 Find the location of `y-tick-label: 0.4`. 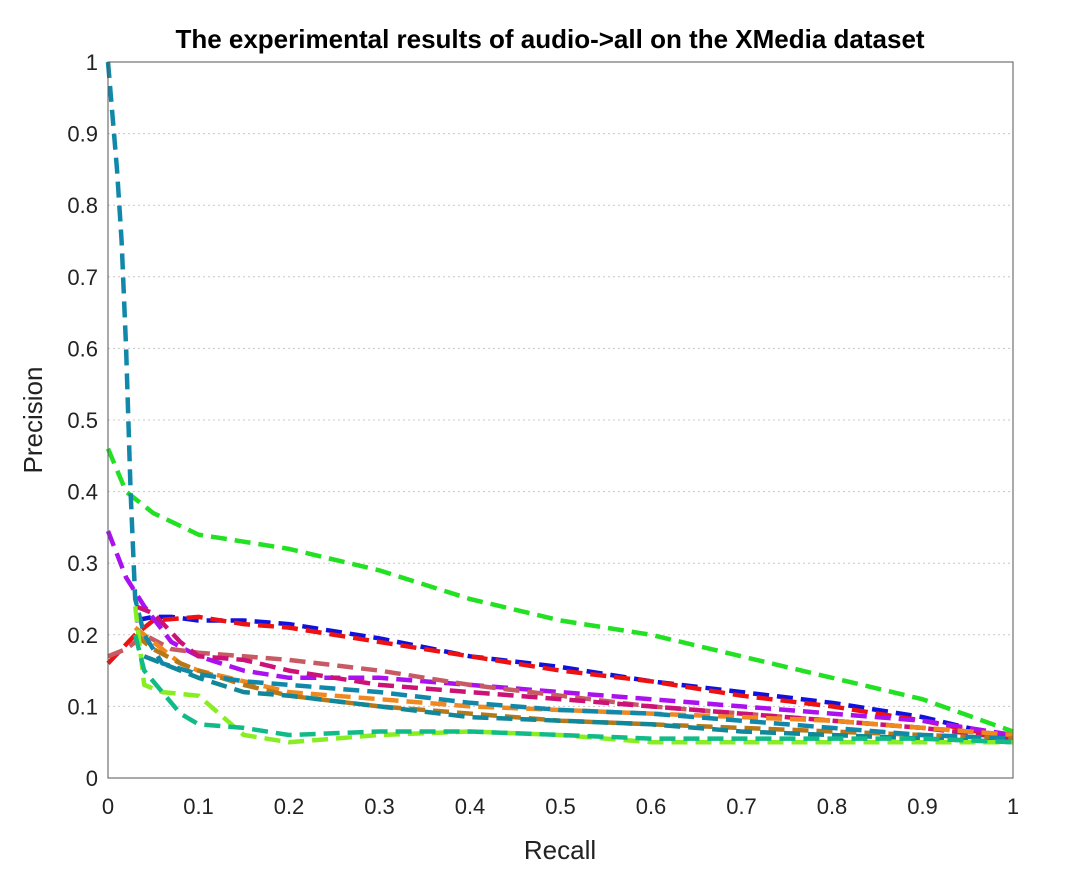

y-tick-label: 0.4 is located at coordinates (82, 492).